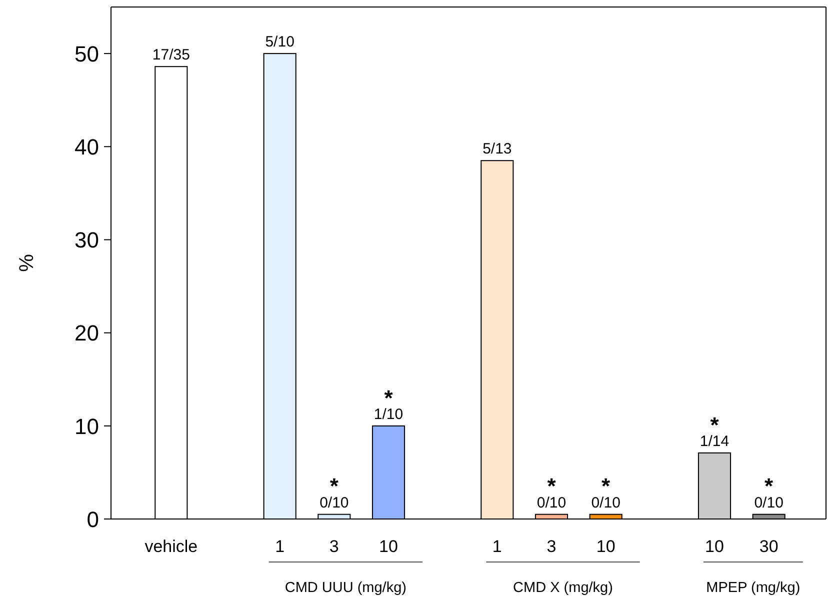 The width and height of the screenshot is (832, 610). I want to click on annotation: 17/35, so click(171, 55).